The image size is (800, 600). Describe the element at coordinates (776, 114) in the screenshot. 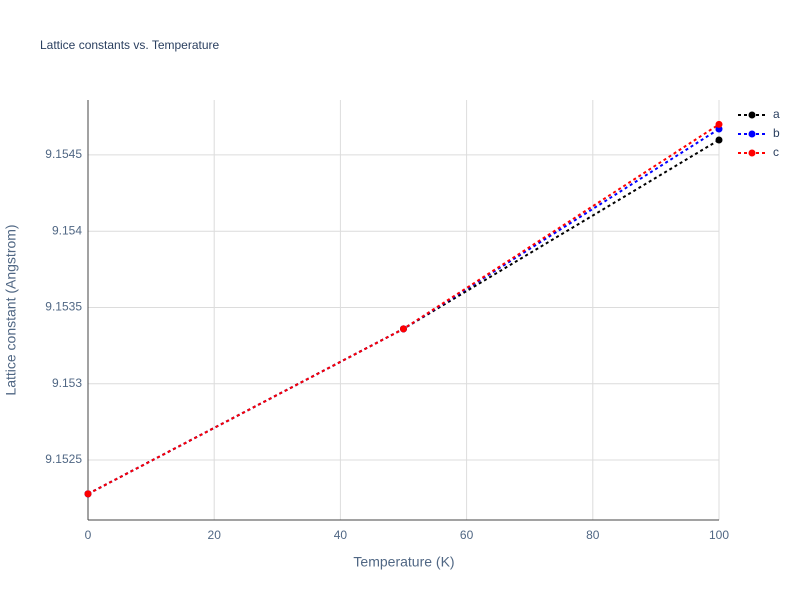

I see `legend-label: a` at that location.